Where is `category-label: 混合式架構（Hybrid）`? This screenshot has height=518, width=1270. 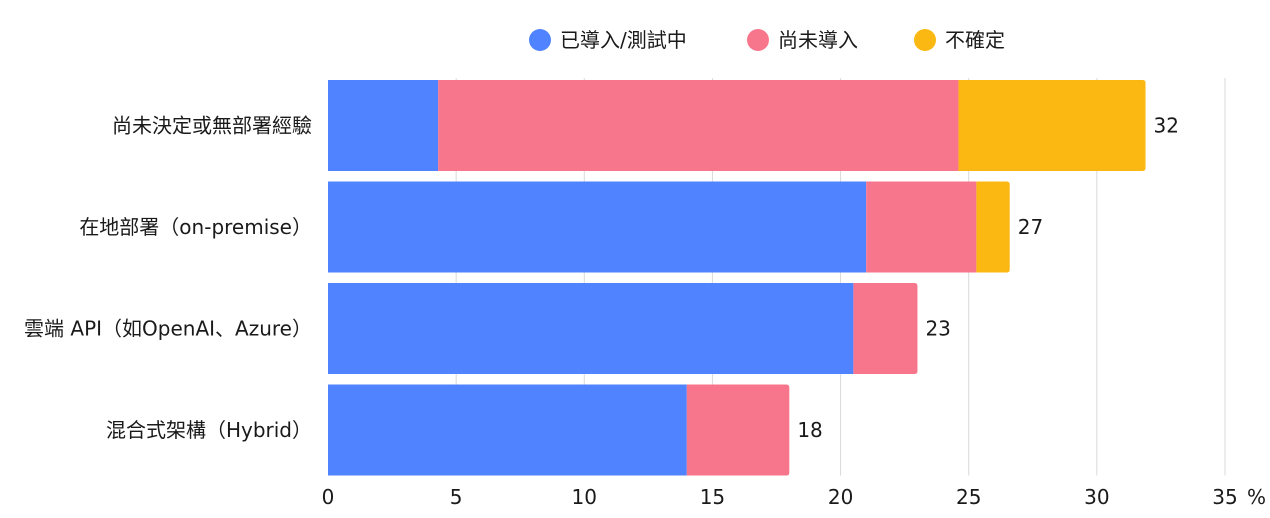
category-label: 混合式架構（Hybrid） is located at coordinates (209, 430).